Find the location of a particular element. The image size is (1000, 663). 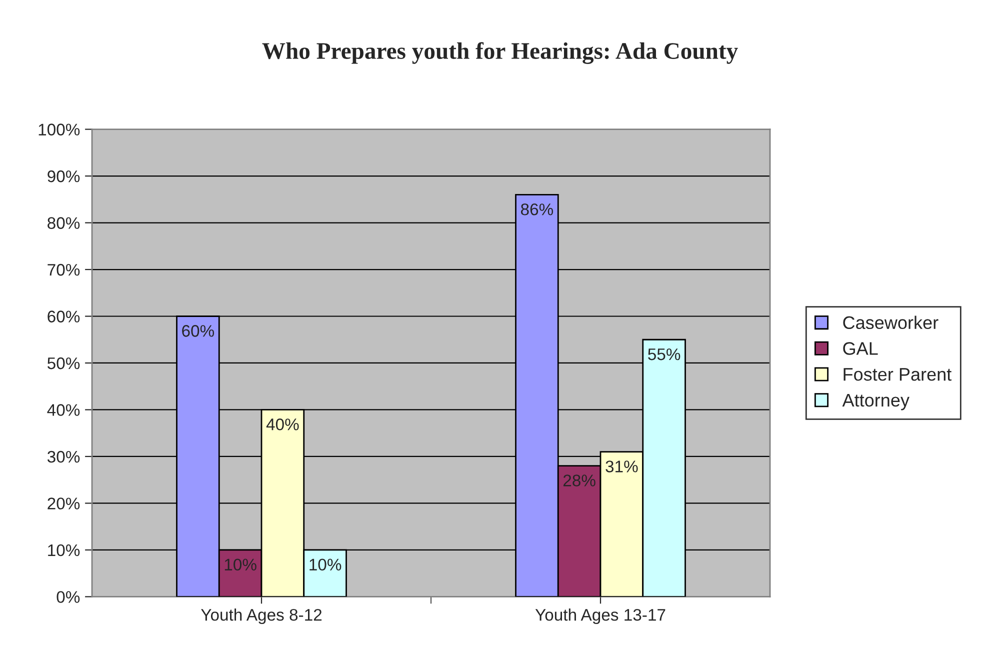

data-label: 86% is located at coordinates (537, 209).